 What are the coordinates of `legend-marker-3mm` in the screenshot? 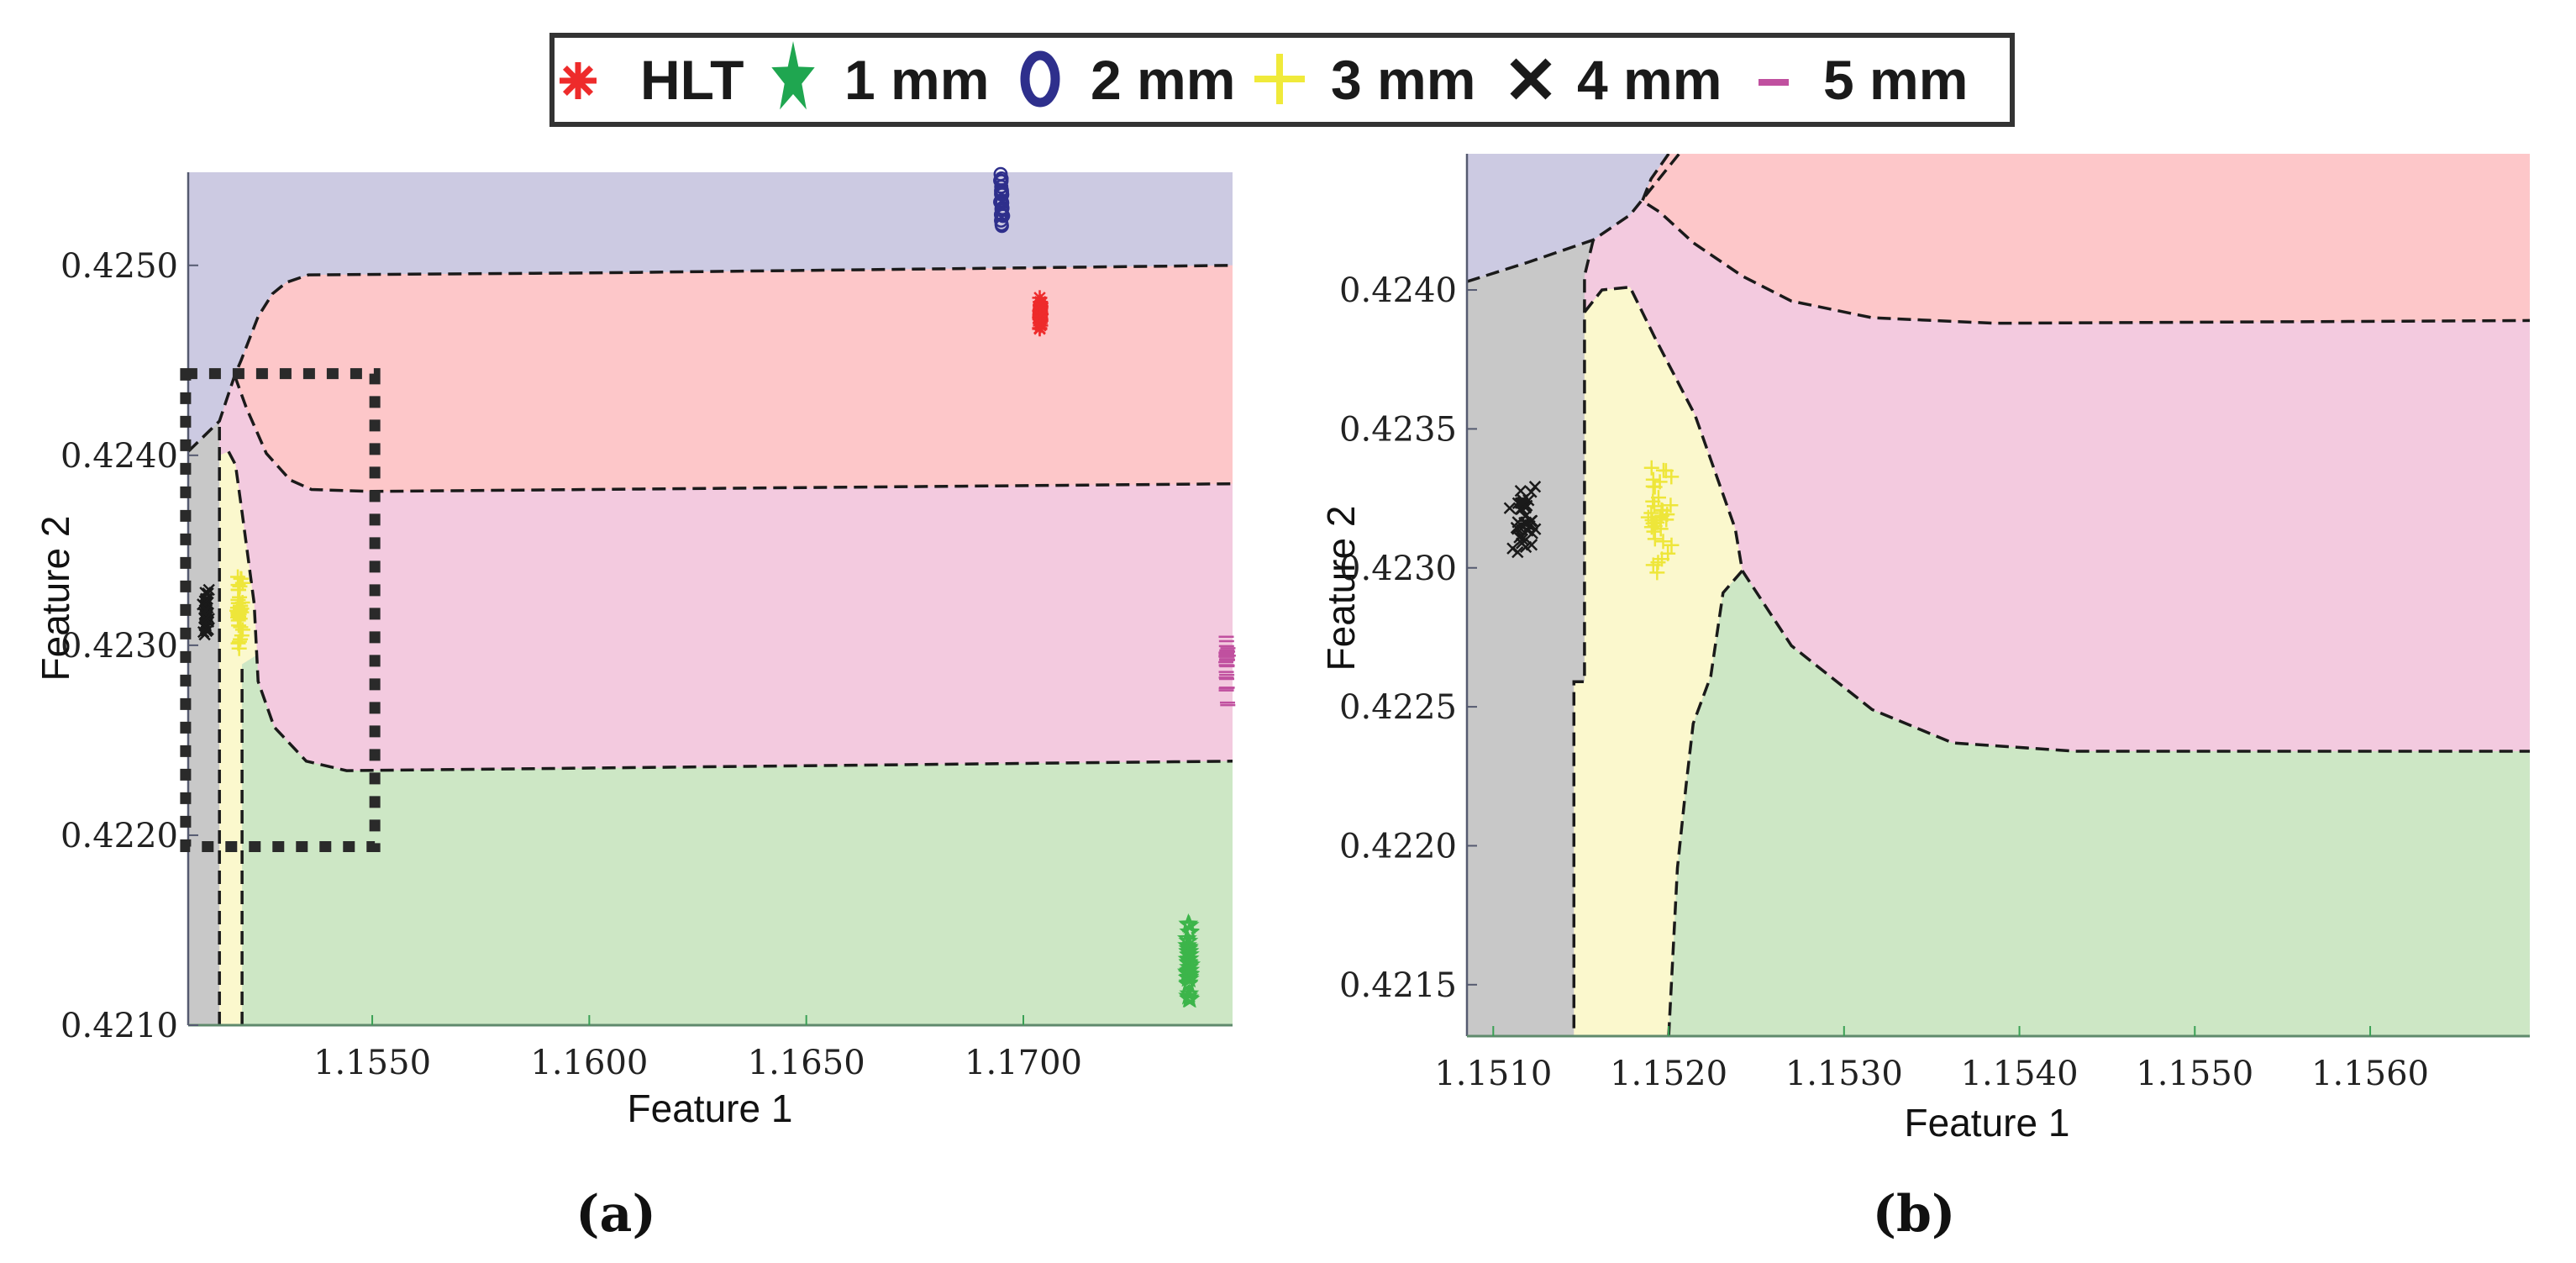 It's located at (1279, 79).